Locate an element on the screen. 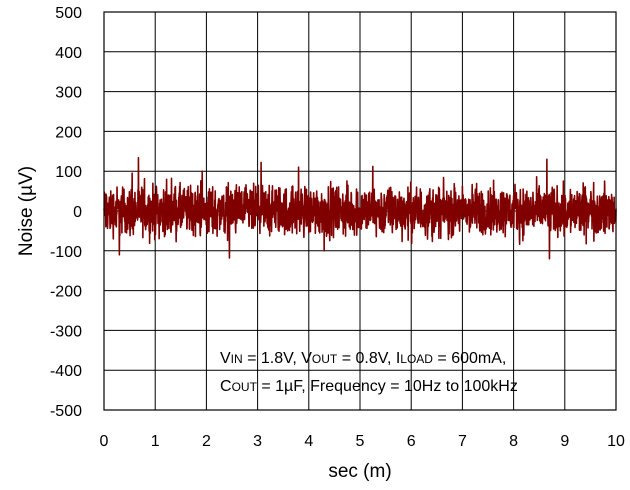  x-tick-label: 4 is located at coordinates (308, 441).